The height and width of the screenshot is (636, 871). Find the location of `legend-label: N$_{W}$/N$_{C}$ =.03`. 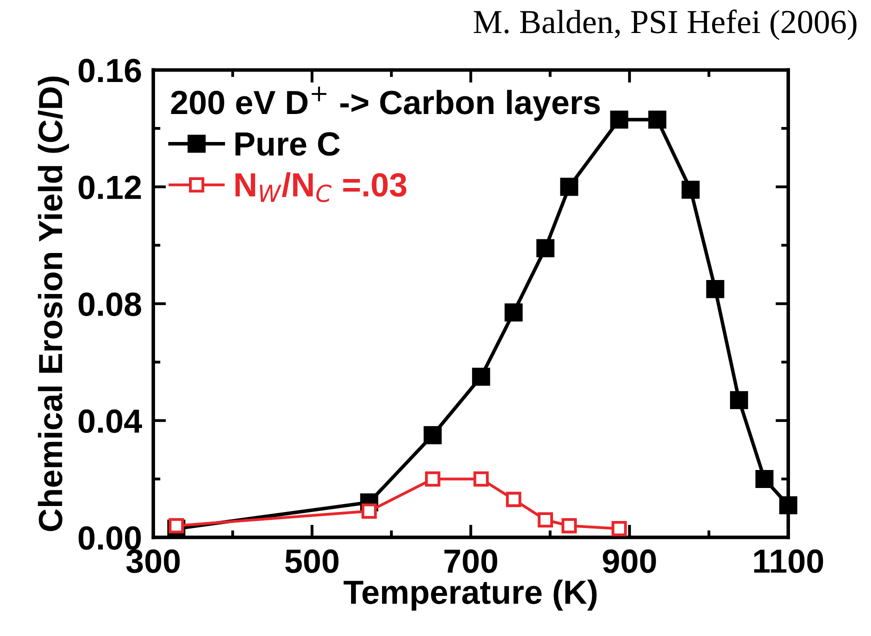

legend-label: N$_{W}$/N$_{C}$ =.03 is located at coordinates (321, 187).